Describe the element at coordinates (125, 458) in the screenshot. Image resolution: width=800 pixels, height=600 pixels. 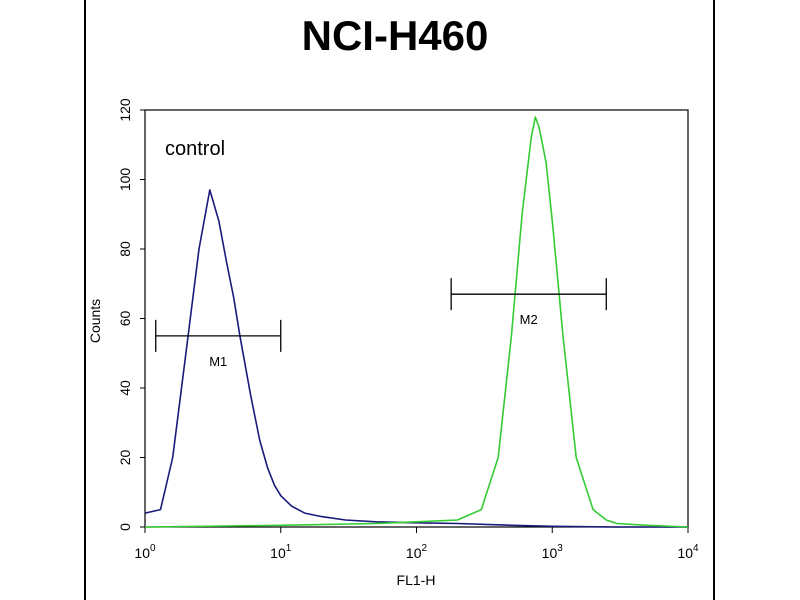
I see `y-tick-label-1: 20` at that location.